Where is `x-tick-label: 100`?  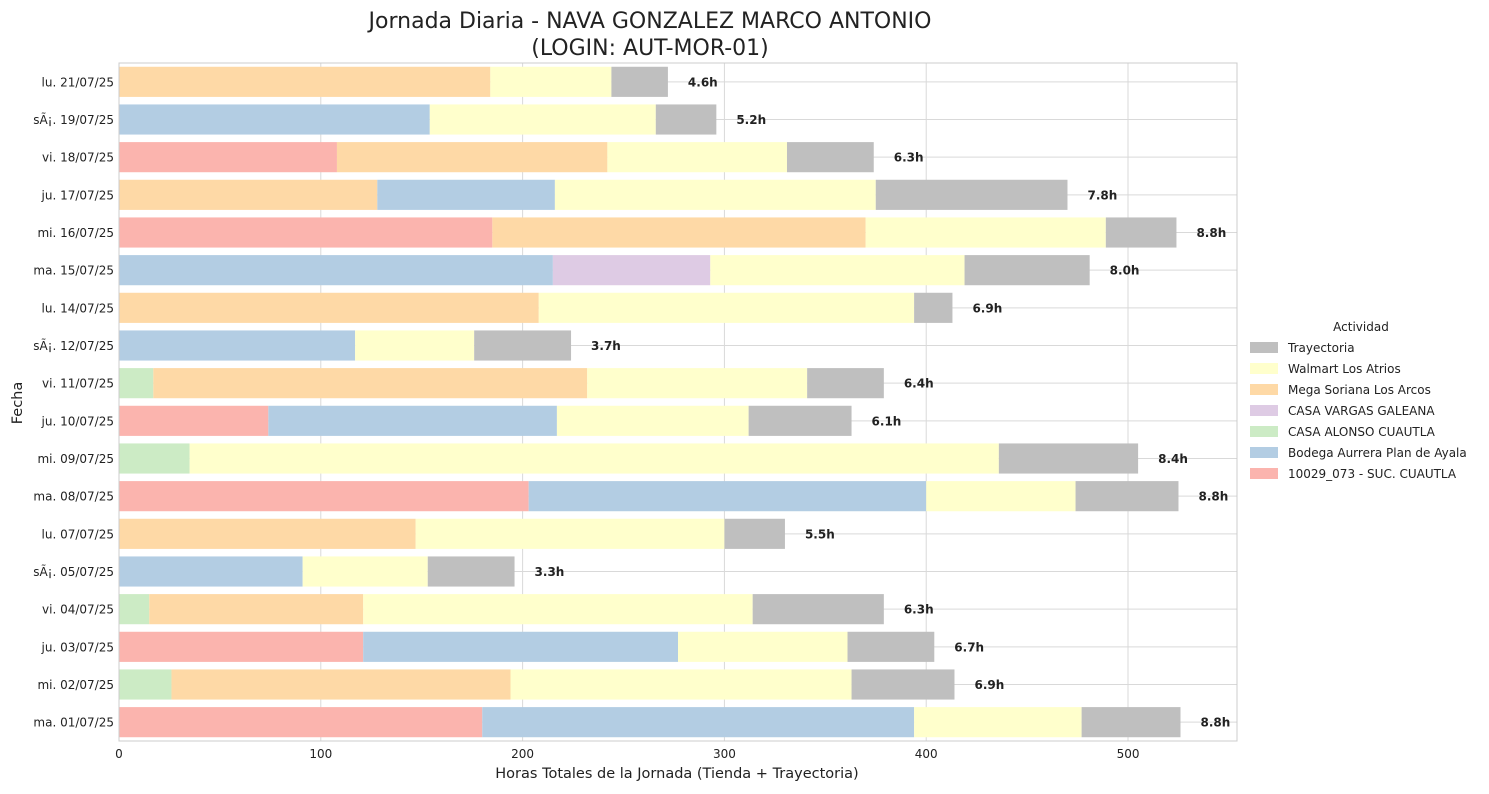 x-tick-label: 100 is located at coordinates (320, 754).